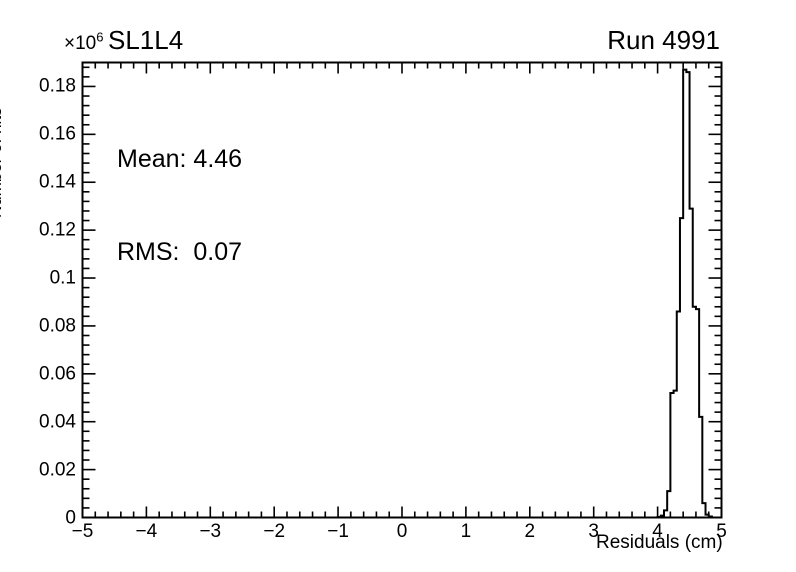  Describe the element at coordinates (180, 252) in the screenshot. I see `stat-rms: RMS: 0.07` at that location.